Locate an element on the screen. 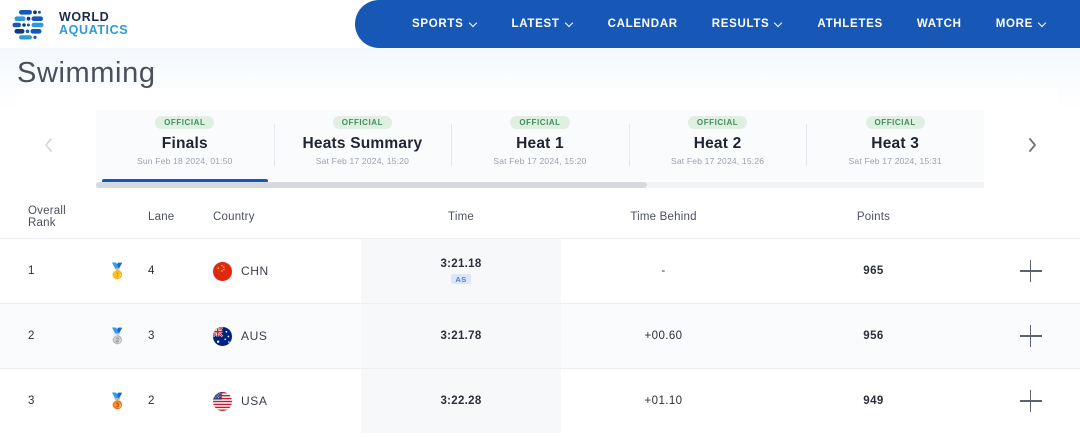 The height and width of the screenshot is (437, 1080). carousel-next-button is located at coordinates (1032, 145).